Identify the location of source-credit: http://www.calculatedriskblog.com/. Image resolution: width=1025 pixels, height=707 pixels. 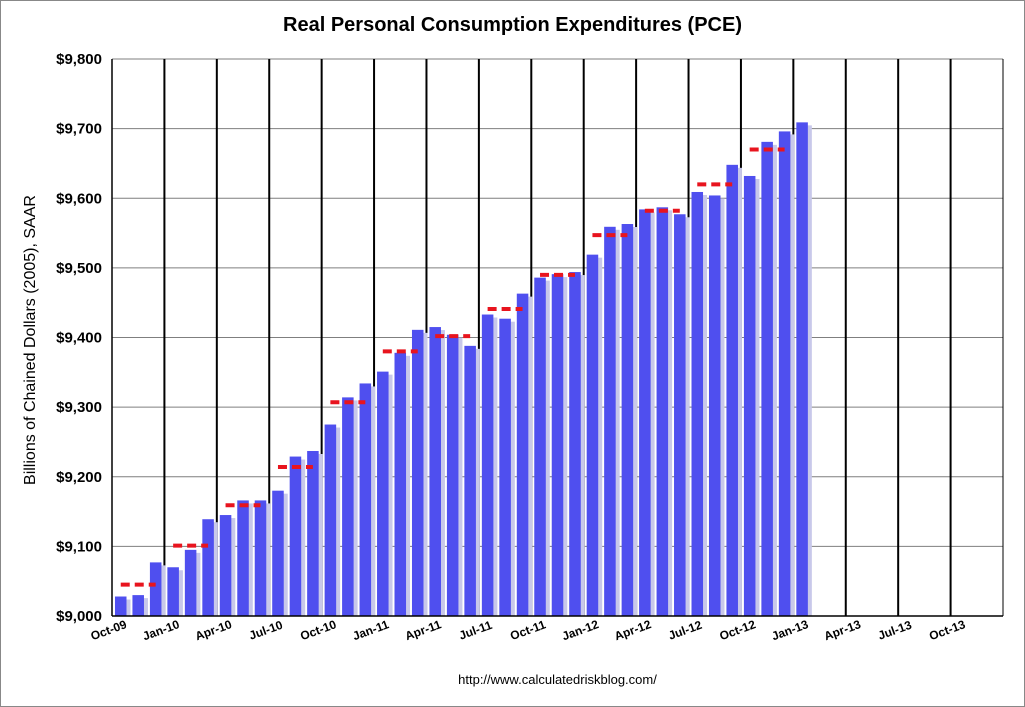
(557, 679).